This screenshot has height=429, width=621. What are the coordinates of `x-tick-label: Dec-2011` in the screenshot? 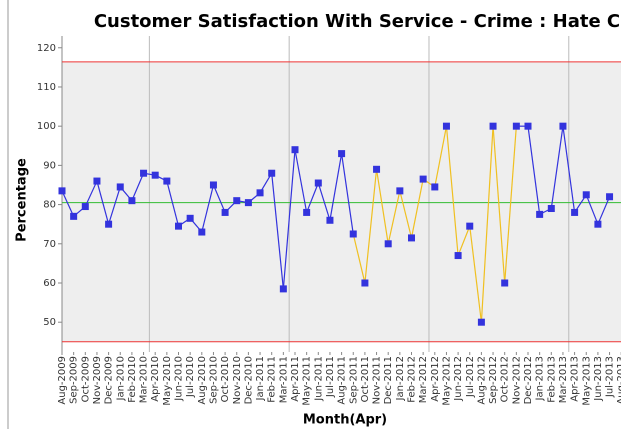 It's located at (388, 380).